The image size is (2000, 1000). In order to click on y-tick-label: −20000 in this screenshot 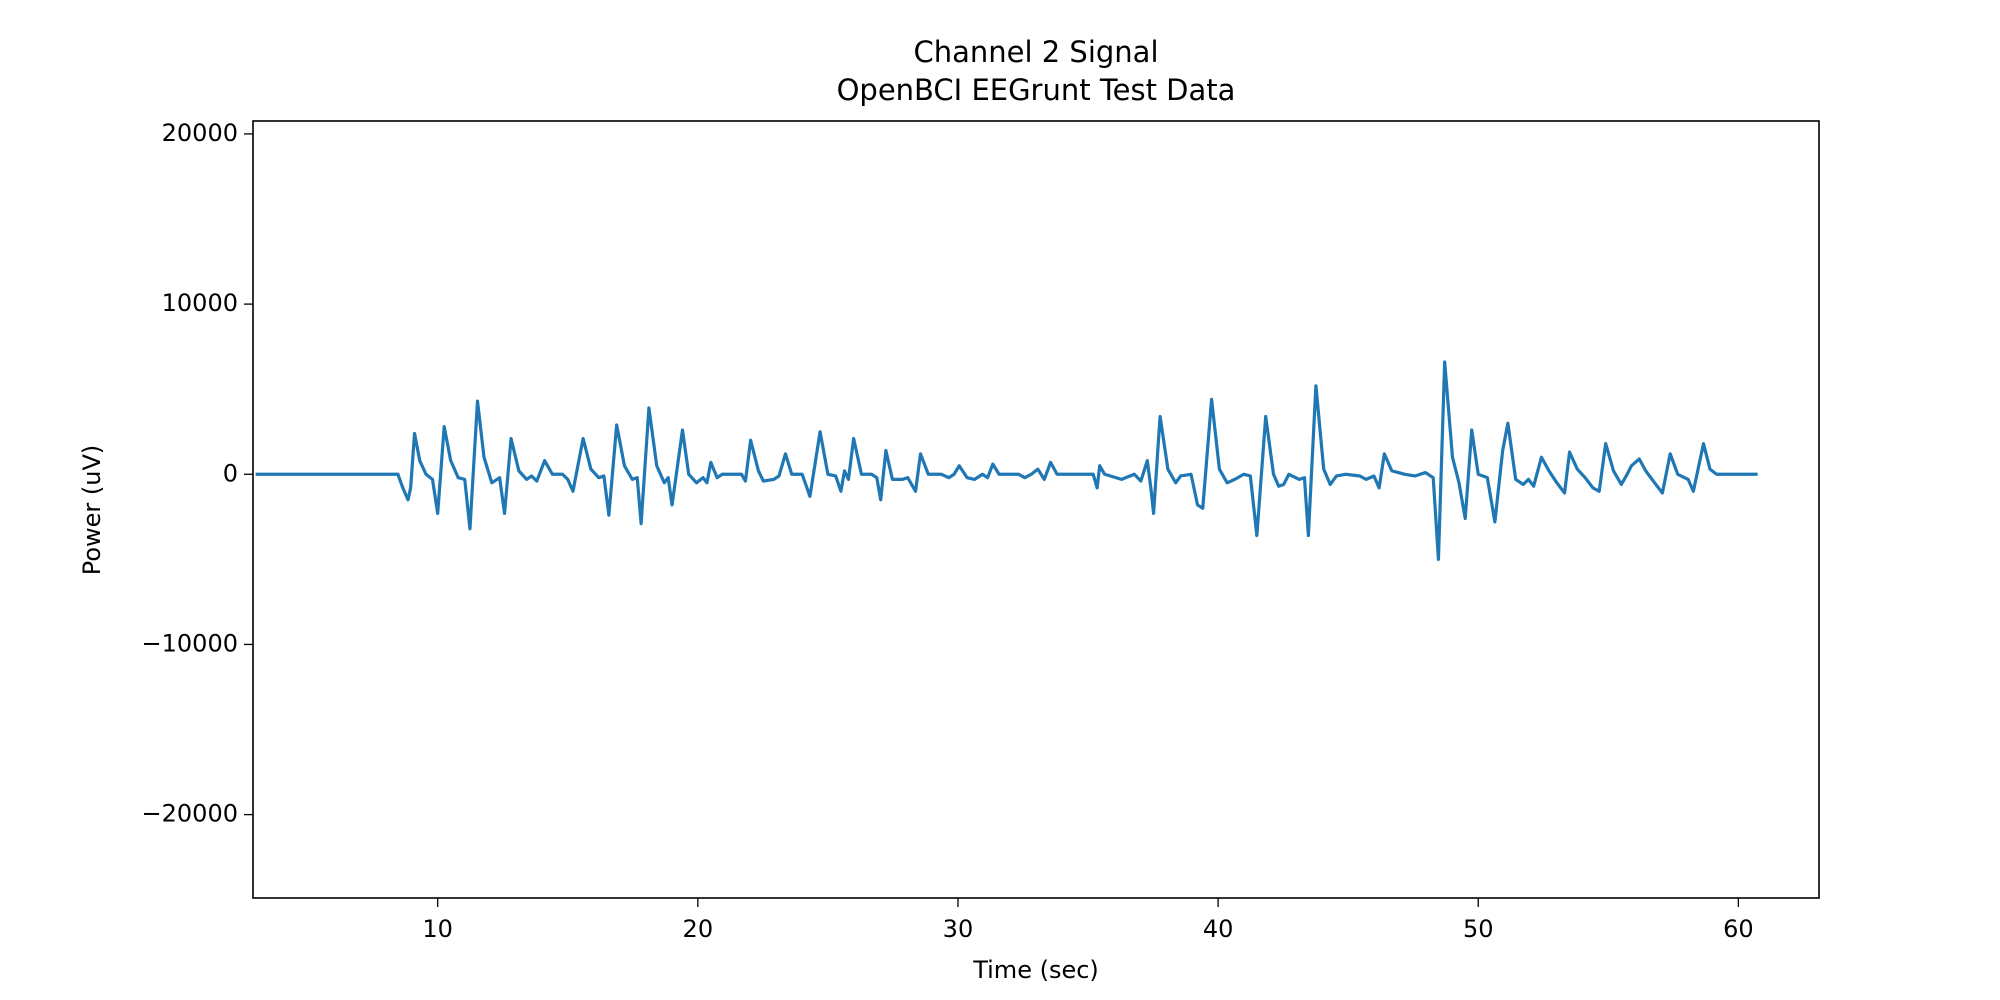, I will do `click(190, 814)`.